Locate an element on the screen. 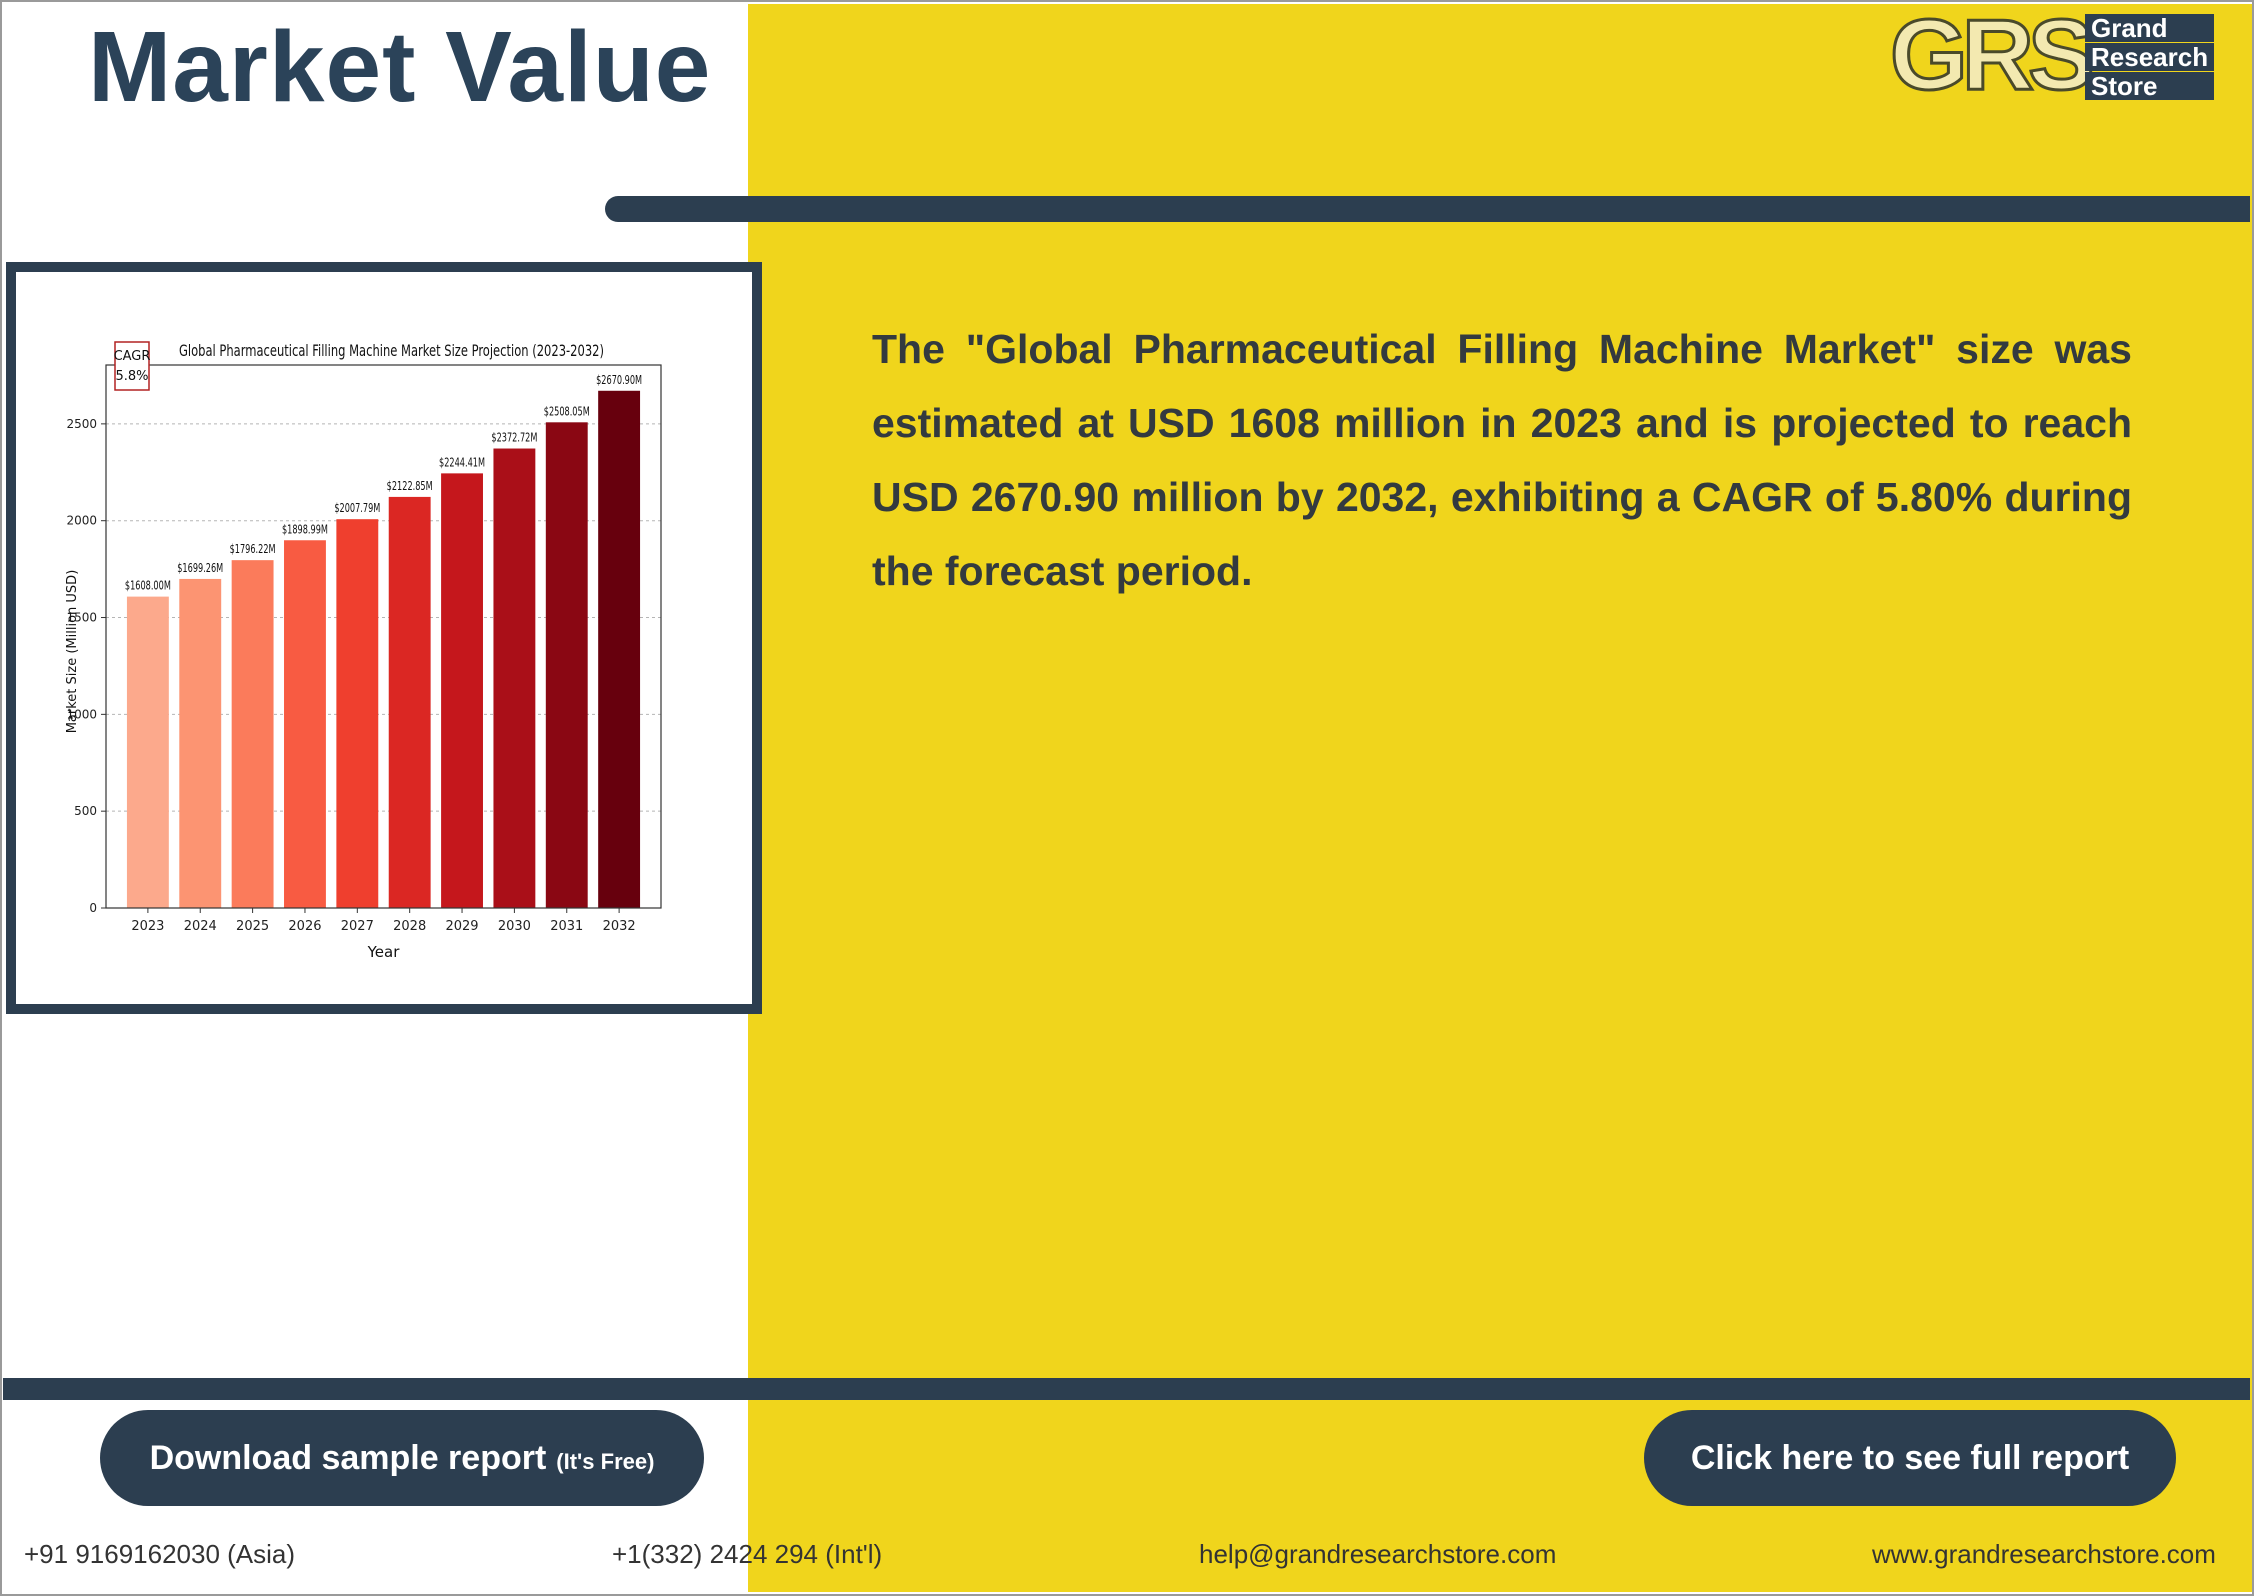  xtick-label-2028: 2028 is located at coordinates (409, 926).